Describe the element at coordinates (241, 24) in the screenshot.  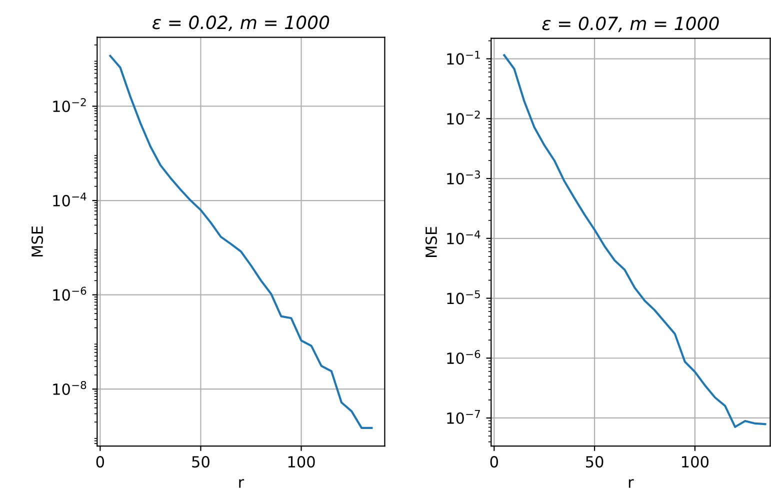
I see `chart-title: ε = 0.02, m = 1000` at that location.